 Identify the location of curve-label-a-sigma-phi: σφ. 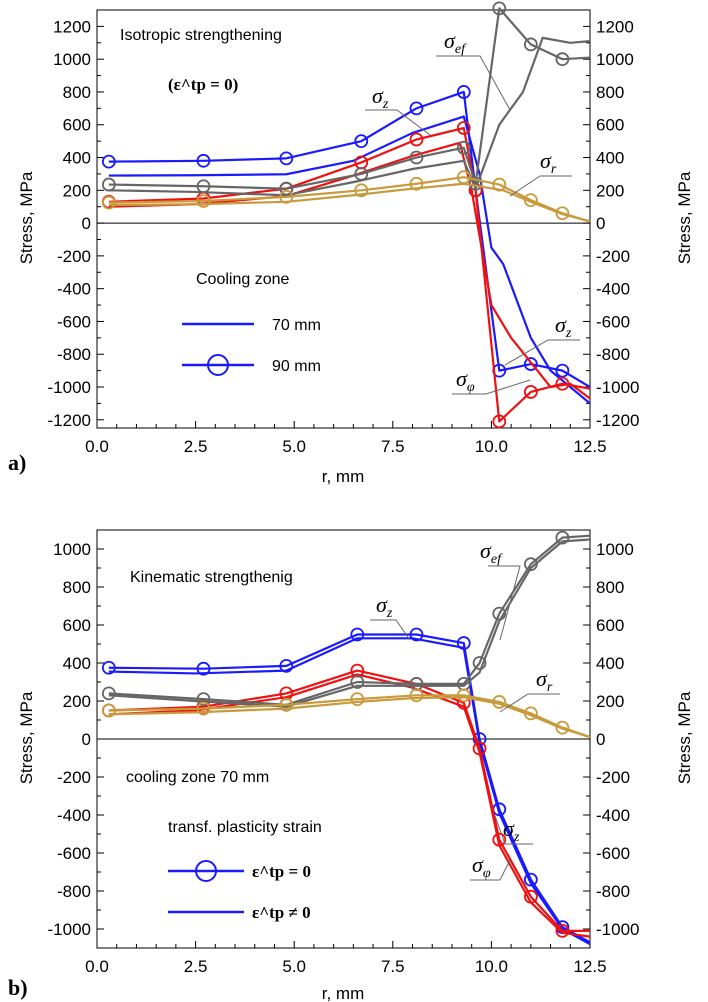
(465, 380).